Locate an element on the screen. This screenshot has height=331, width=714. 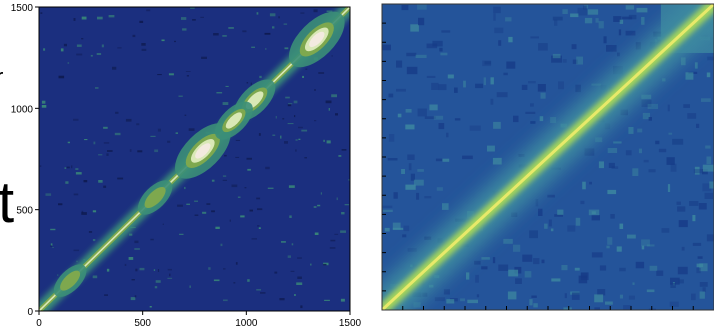
hotspot is located at coordinates (70, 280).